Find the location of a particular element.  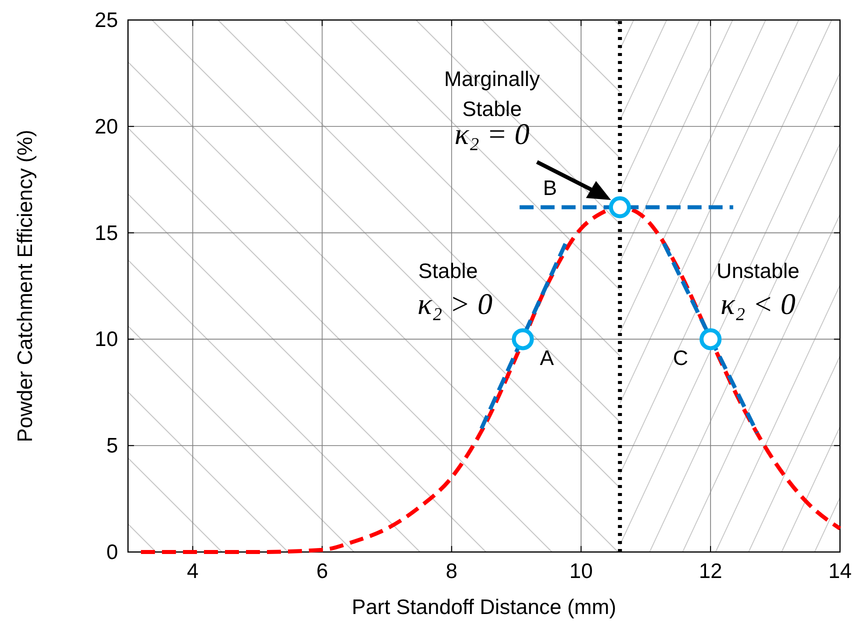

y-tick-label: 10 is located at coordinates (106, 340).